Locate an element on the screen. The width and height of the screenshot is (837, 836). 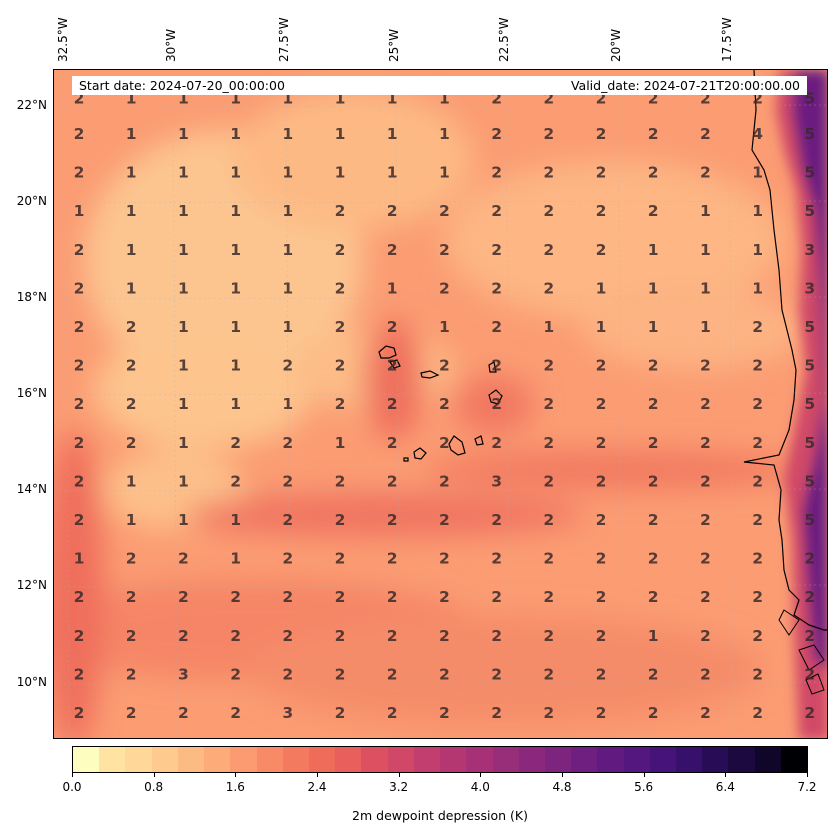
grid-value: 3 is located at coordinates (183, 674).